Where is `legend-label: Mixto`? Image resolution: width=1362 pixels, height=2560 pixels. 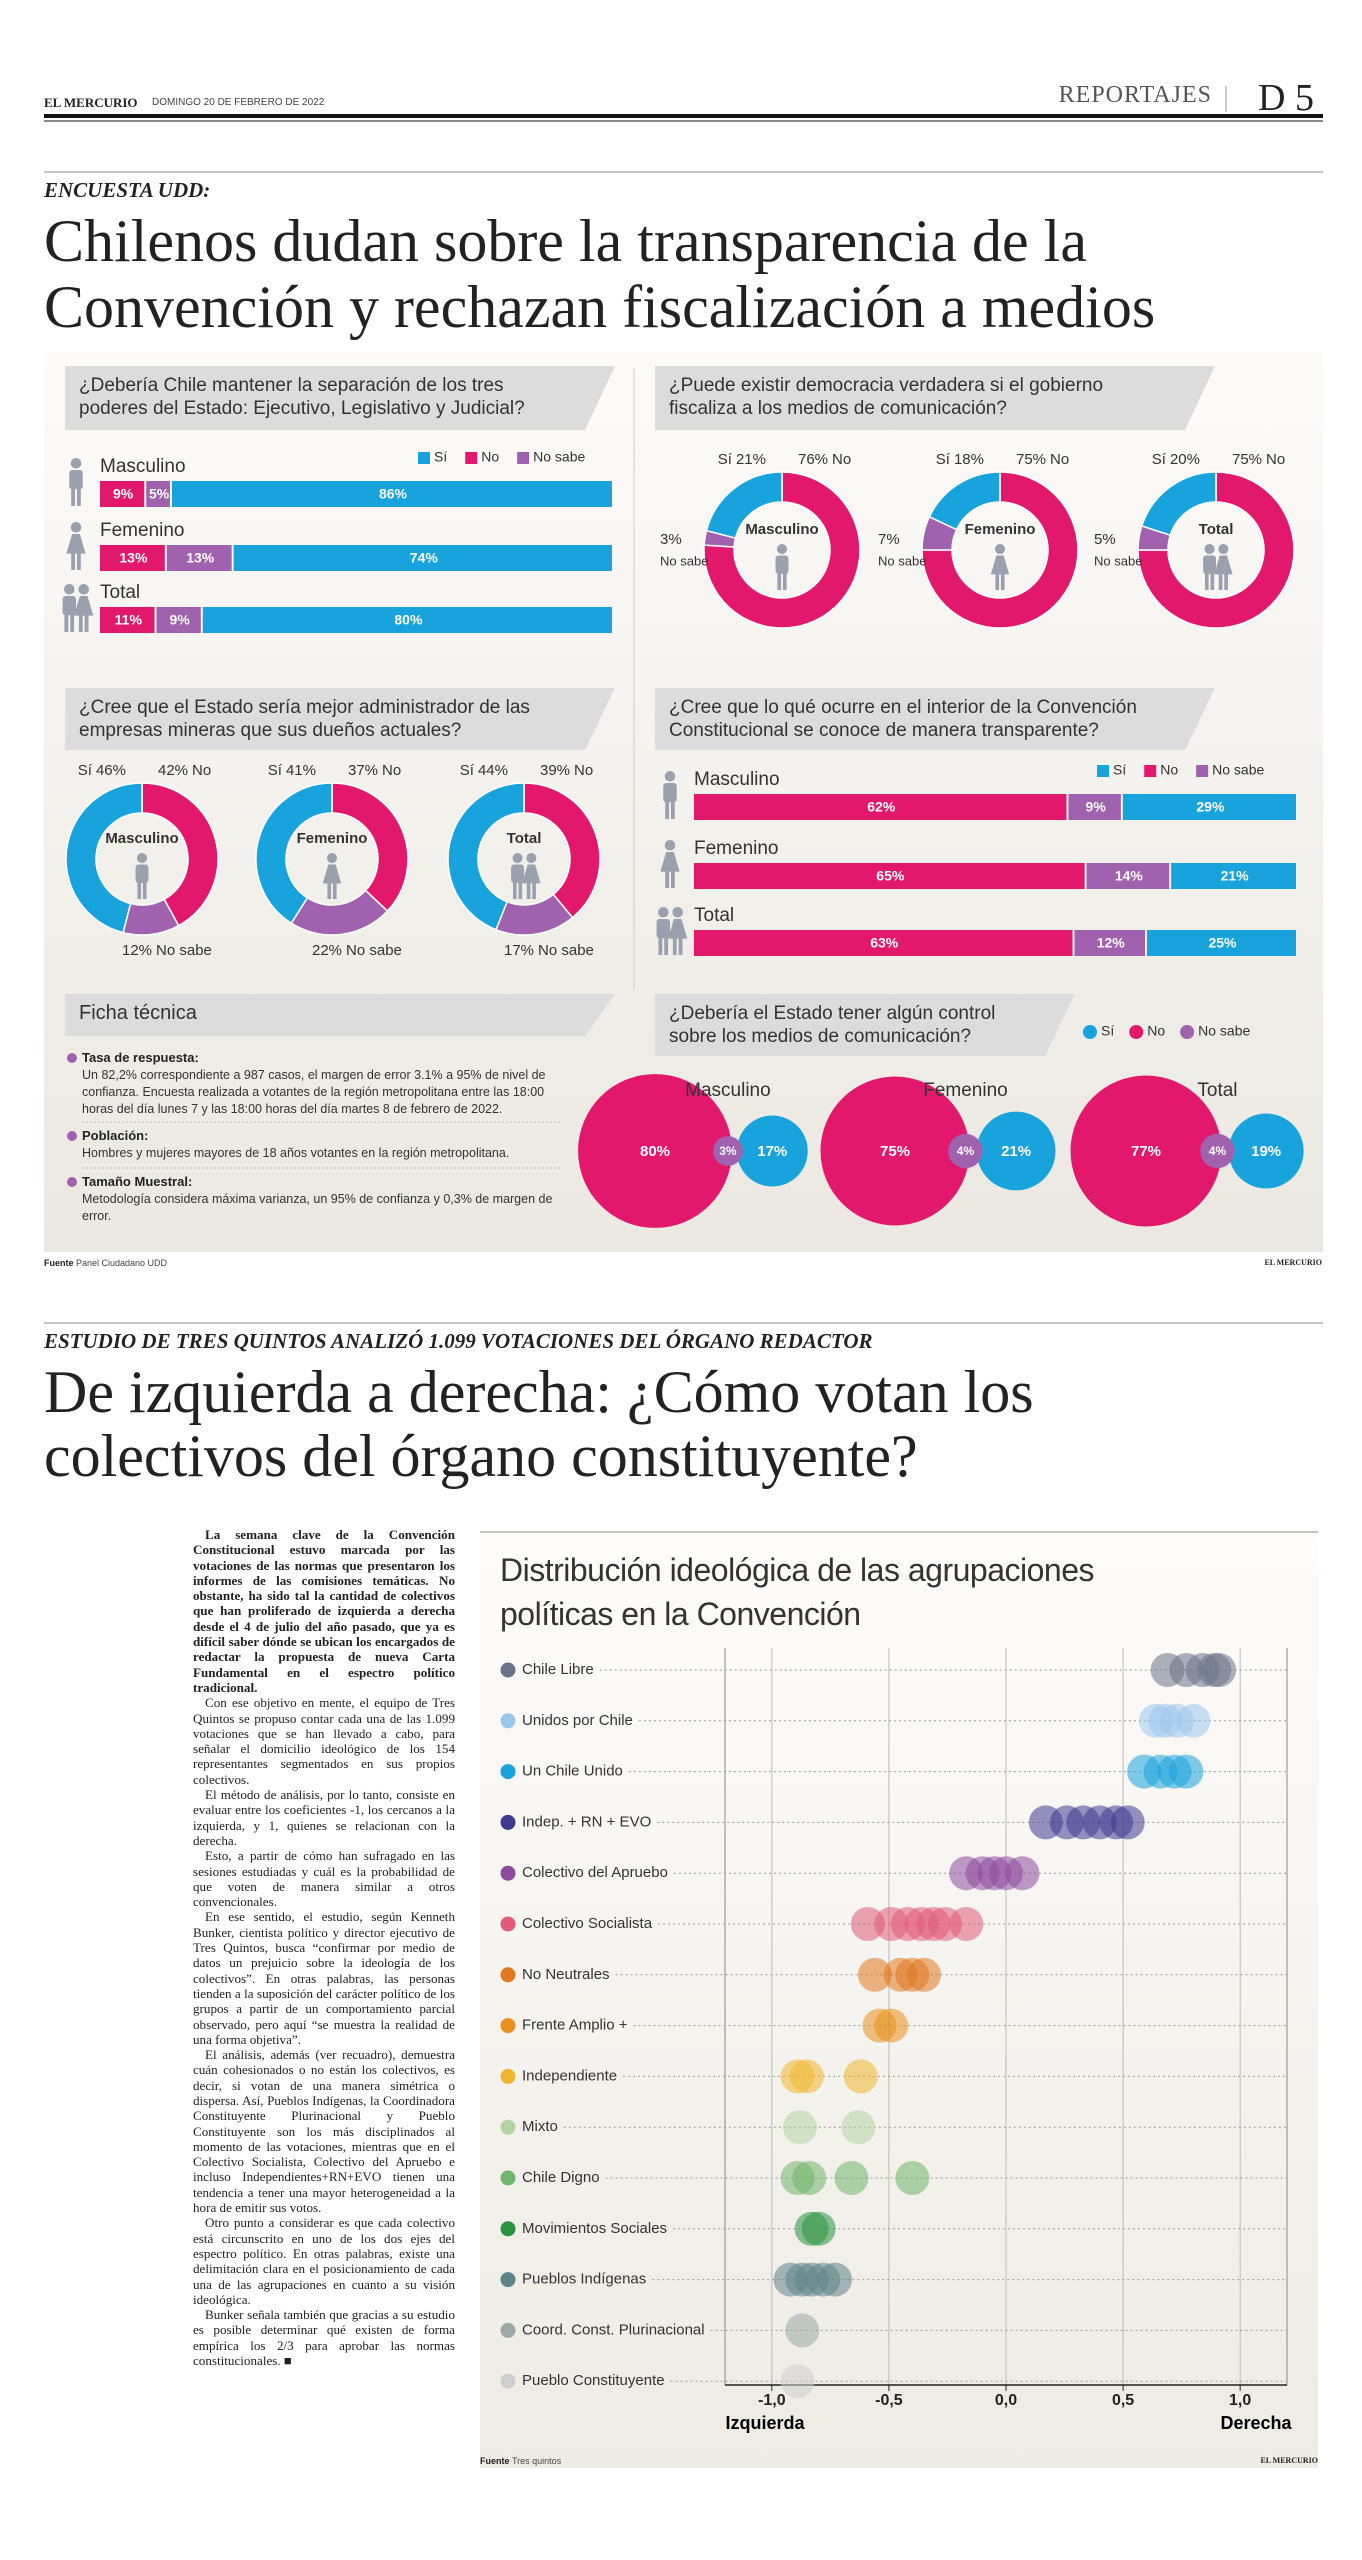 legend-label: Mixto is located at coordinates (540, 2126).